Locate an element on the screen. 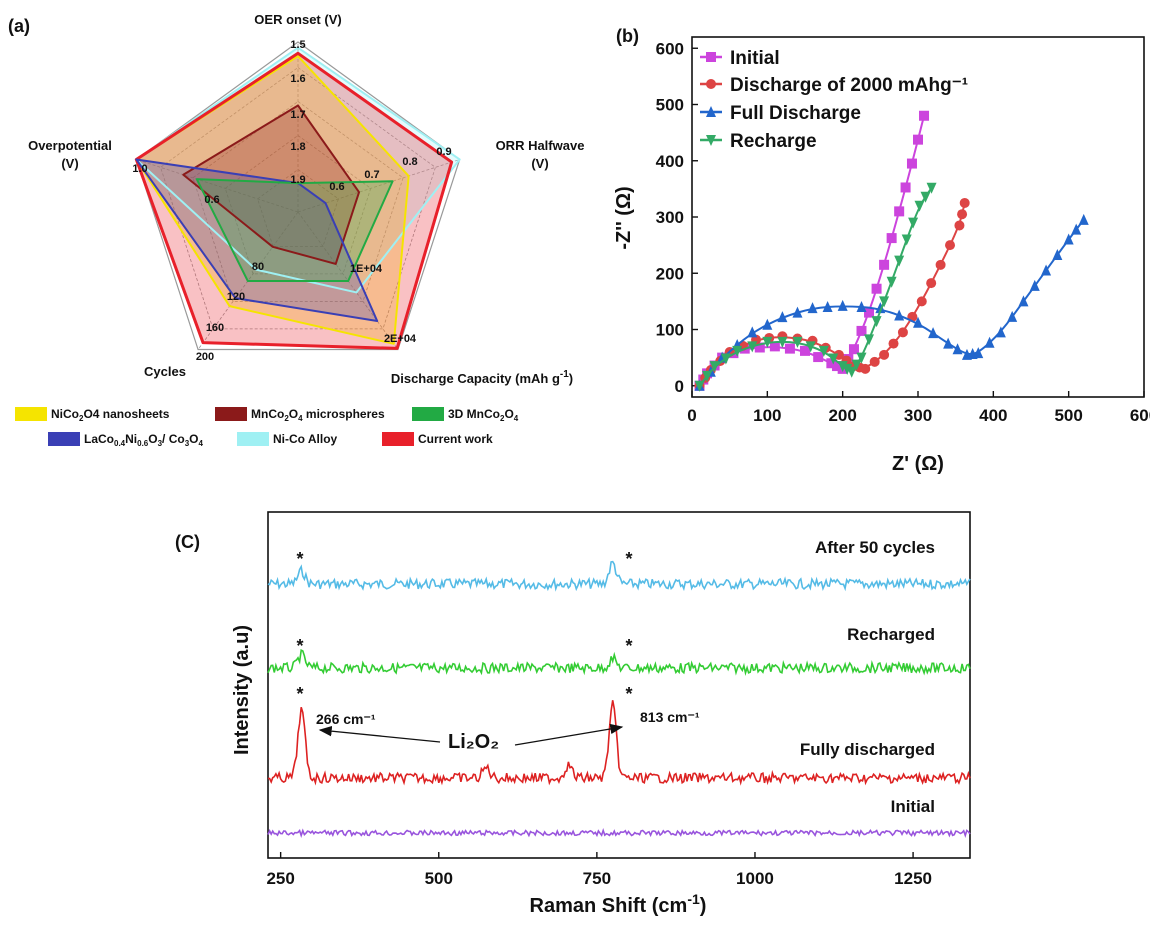  radar-axis-name: OER onset (V) is located at coordinates (297, 19).